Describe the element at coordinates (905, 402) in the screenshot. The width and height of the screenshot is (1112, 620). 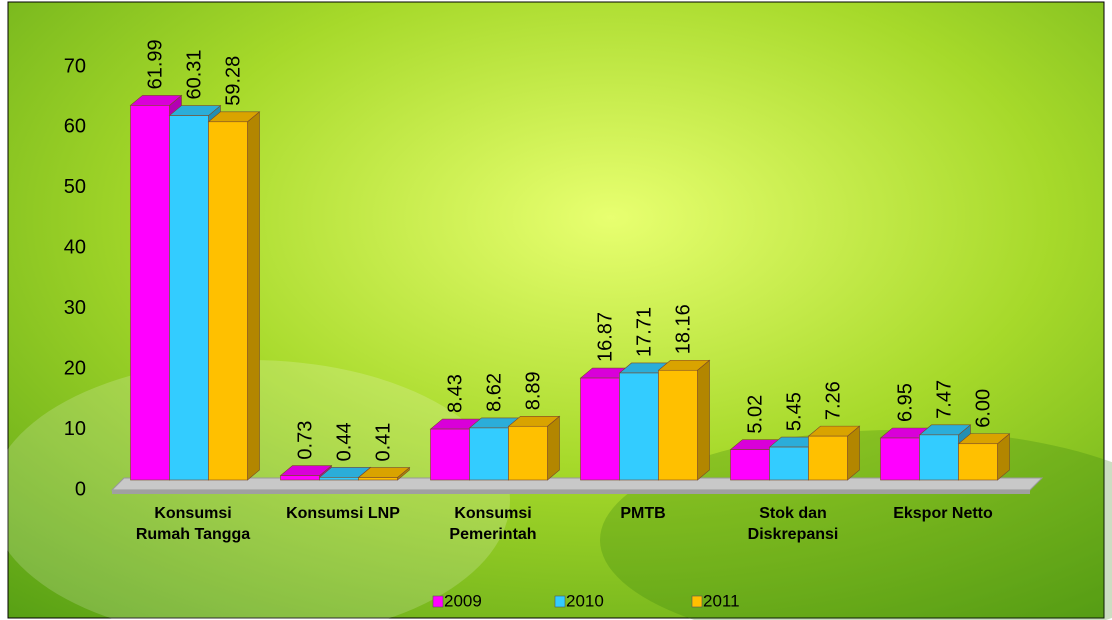
I see `value-label: 6.95` at that location.